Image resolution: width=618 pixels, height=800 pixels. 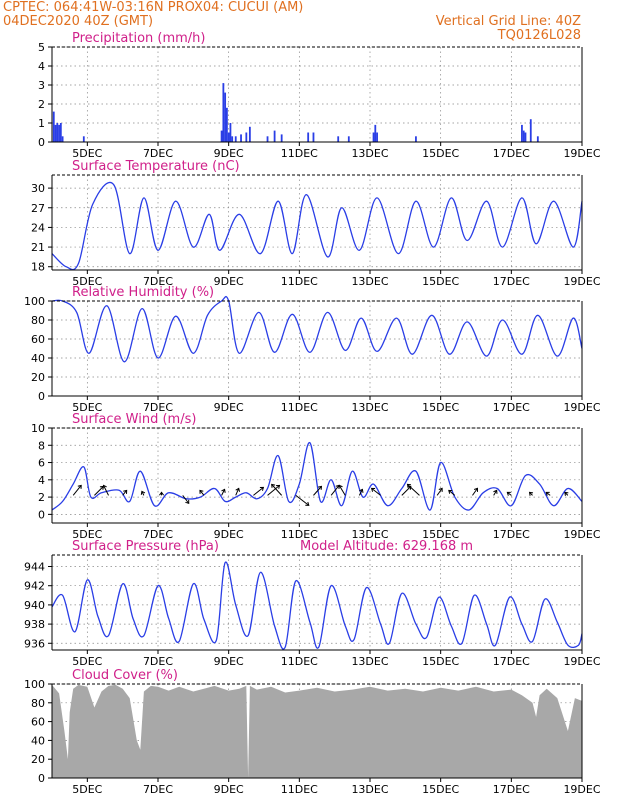 I want to click on precipitation-xtick-label: 17DEC, so click(x=511, y=153).